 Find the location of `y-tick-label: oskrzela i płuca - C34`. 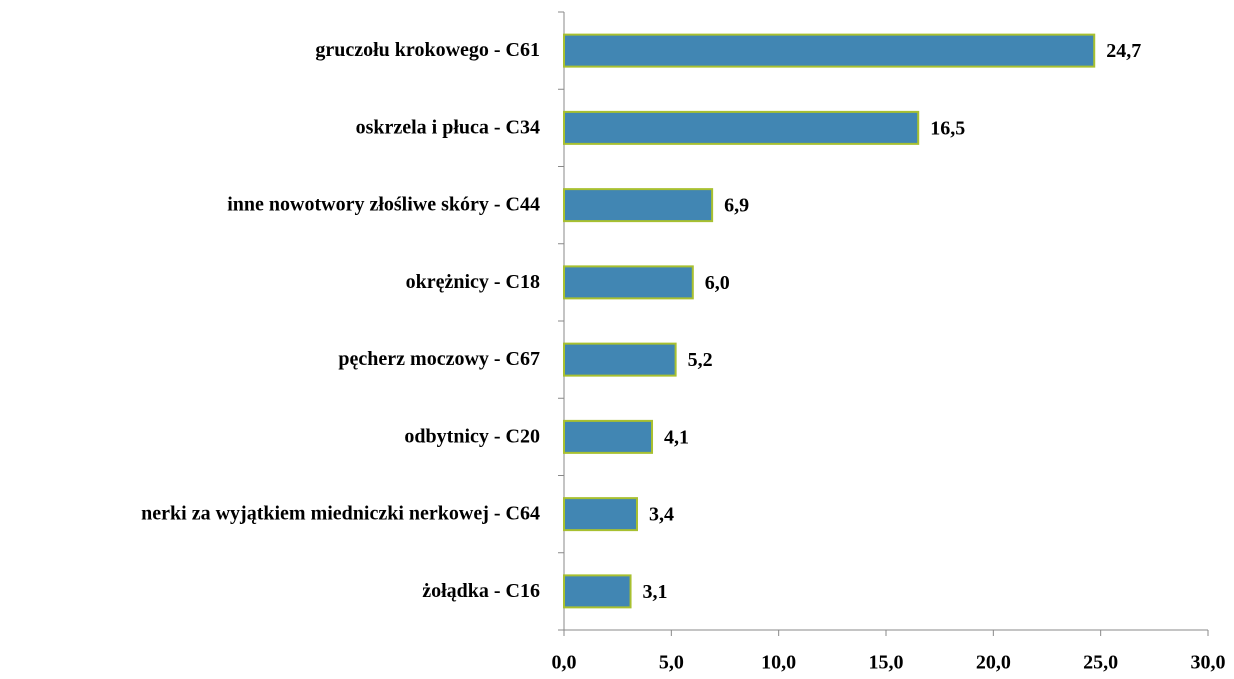

y-tick-label: oskrzela i płuca - C34 is located at coordinates (448, 127).